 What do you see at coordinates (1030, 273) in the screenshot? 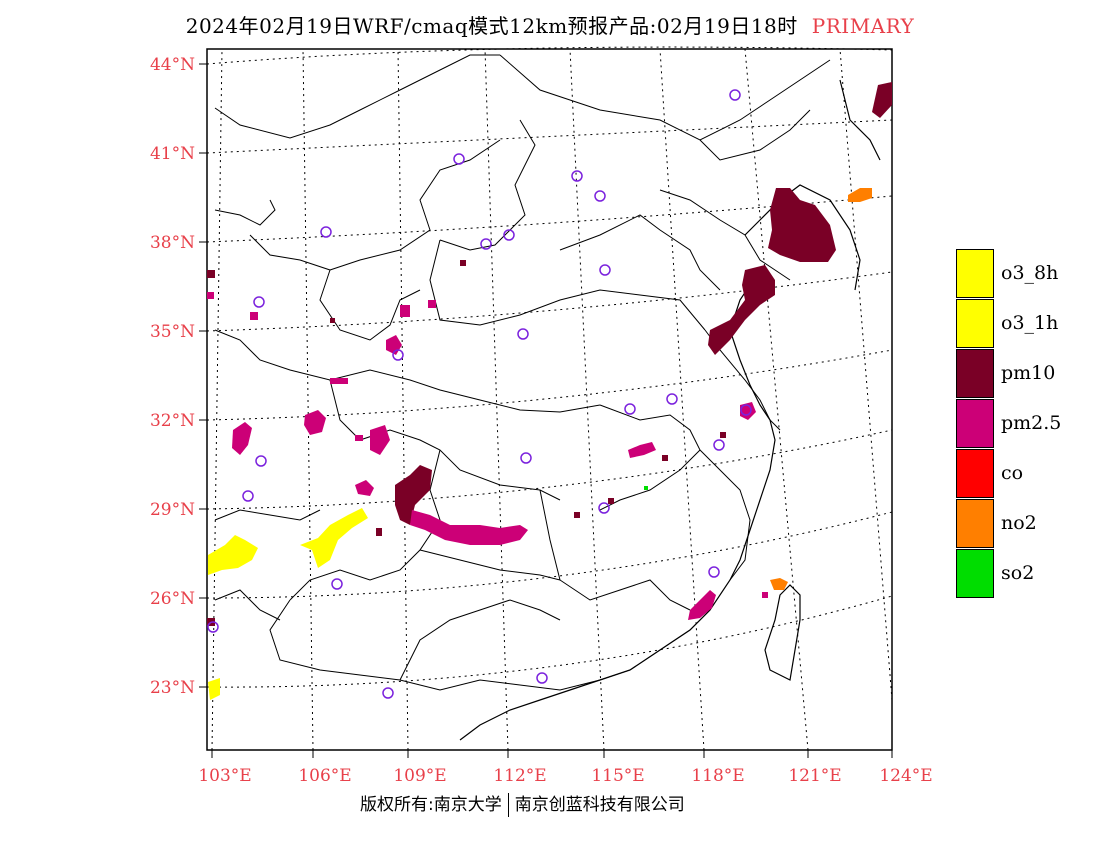
I see `legend-label: o3_8h` at bounding box center [1030, 273].